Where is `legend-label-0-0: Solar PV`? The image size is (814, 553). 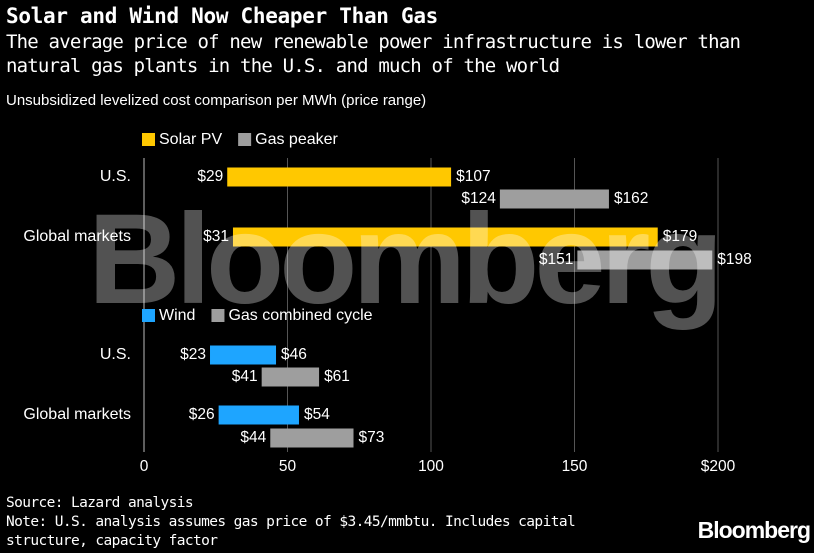
legend-label-0-0: Solar PV is located at coordinates (190, 139).